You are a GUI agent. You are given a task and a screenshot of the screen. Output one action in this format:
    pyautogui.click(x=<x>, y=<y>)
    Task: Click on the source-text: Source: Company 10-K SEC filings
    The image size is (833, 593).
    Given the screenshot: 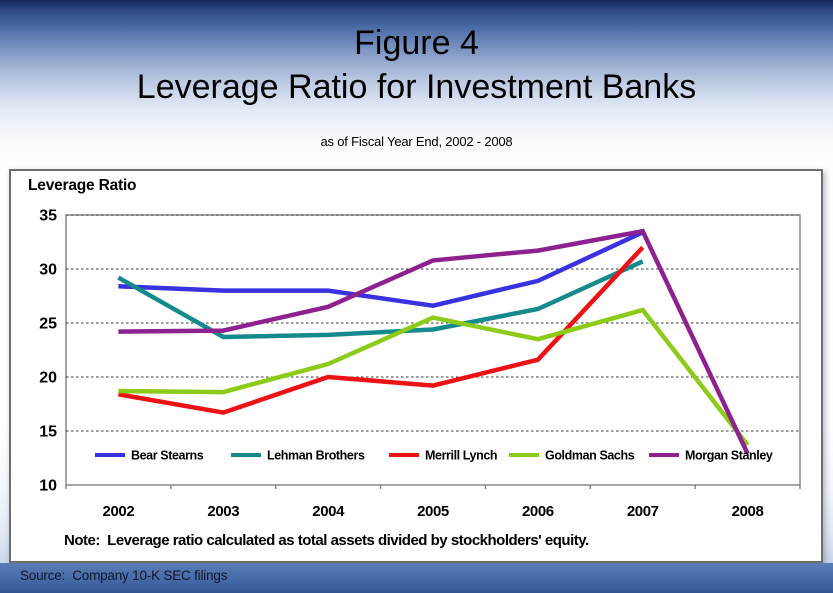 What is the action you would take?
    pyautogui.click(x=124, y=575)
    